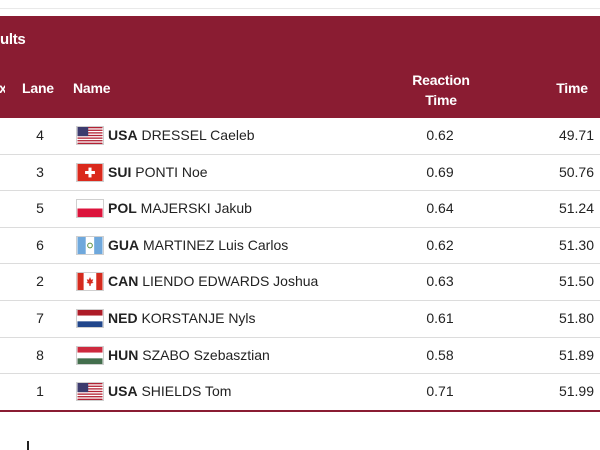 The height and width of the screenshot is (450, 600). What do you see at coordinates (576, 317) in the screenshot?
I see `race-time: 51.80` at bounding box center [576, 317].